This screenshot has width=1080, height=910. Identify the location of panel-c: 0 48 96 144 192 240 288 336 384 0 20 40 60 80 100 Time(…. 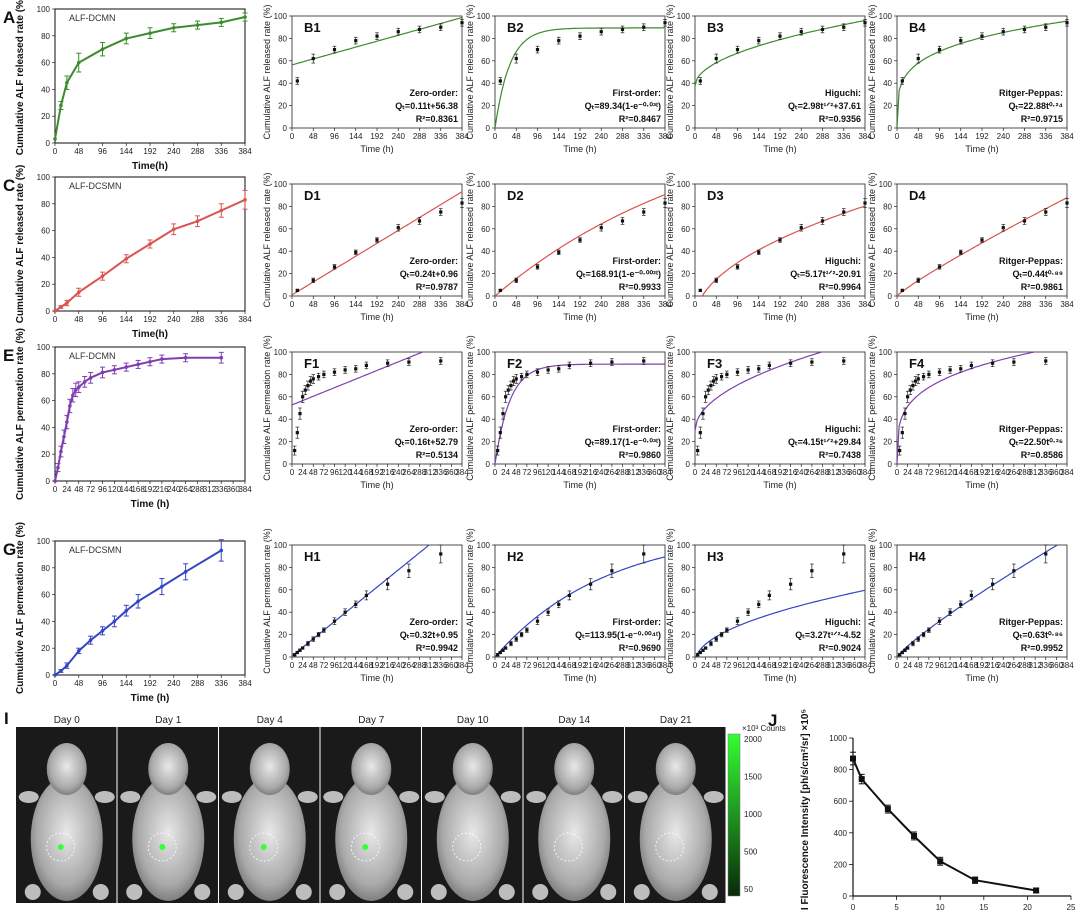
(127, 252).